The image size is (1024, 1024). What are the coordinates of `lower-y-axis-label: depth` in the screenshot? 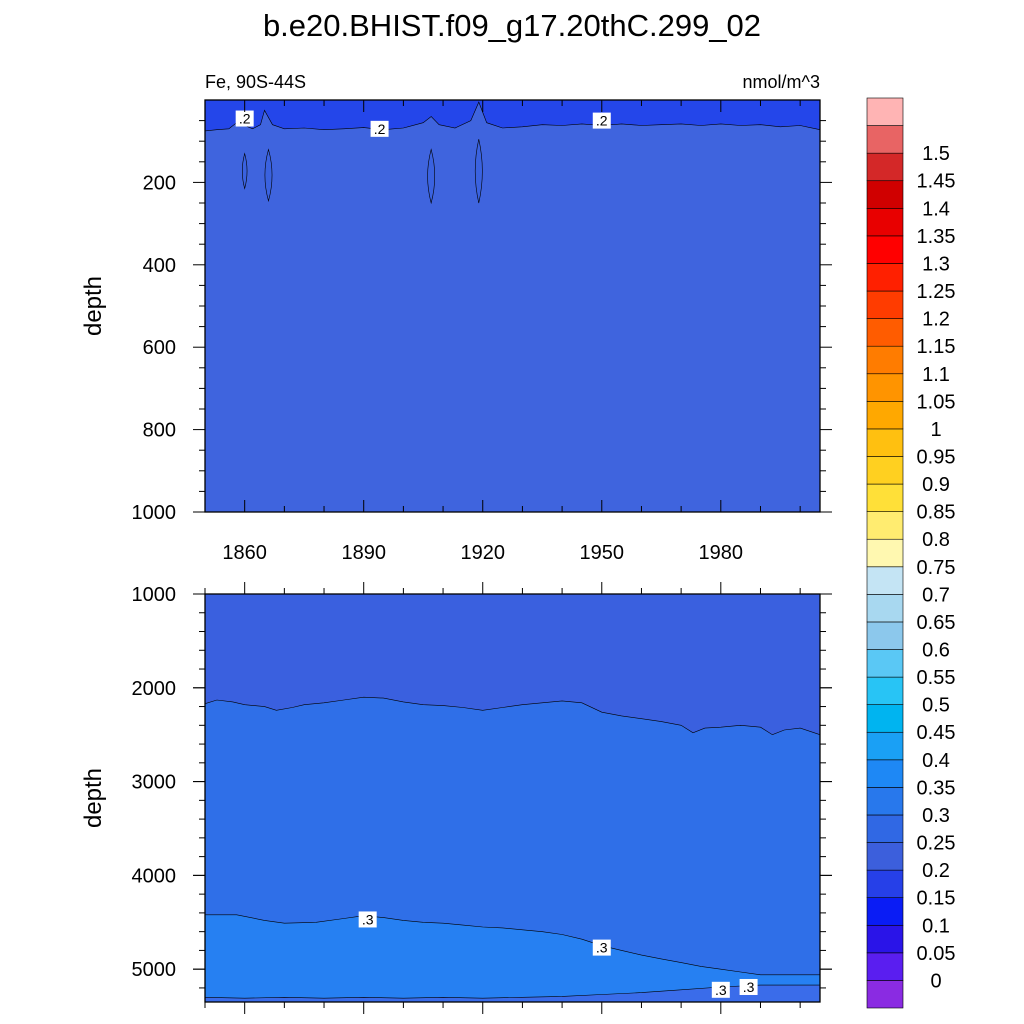 It's located at (93, 798).